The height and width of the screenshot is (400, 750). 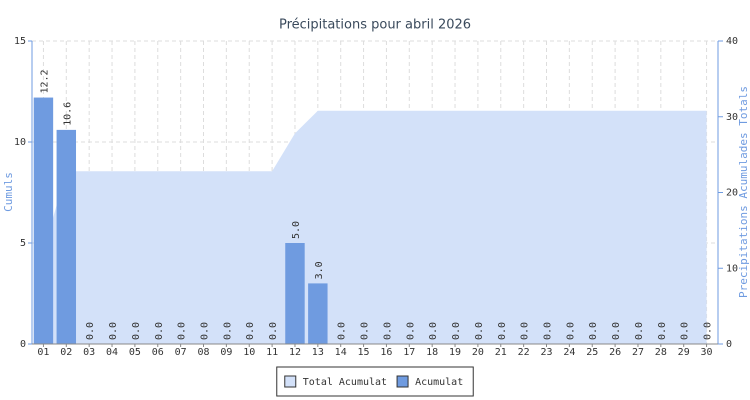 What do you see at coordinates (364, 352) in the screenshot?
I see `x-tick-label: 15` at bounding box center [364, 352].